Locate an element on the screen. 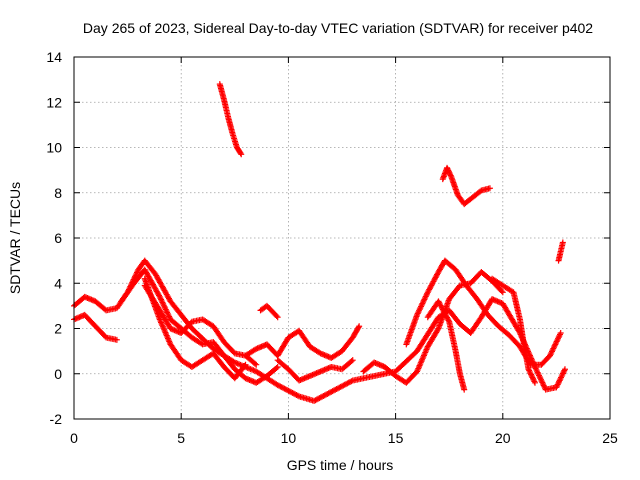 The width and height of the screenshot is (640, 480). series-track-e is located at coordinates (200, 325).